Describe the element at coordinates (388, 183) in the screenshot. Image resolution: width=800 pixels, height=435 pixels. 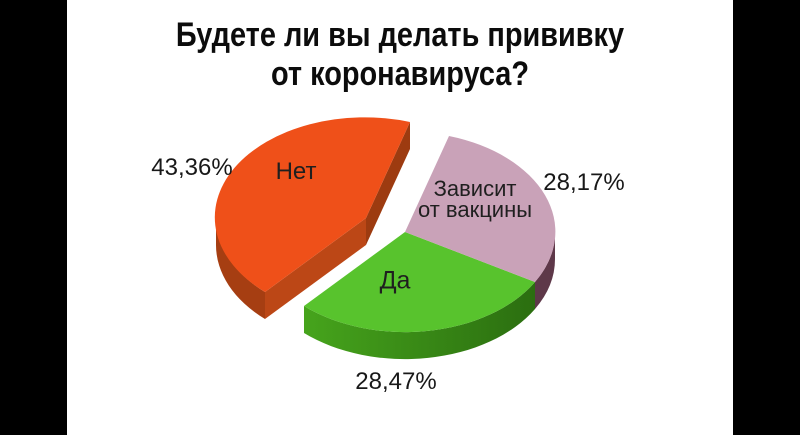
I see `pie-slice-no-cut-face-right` at that location.